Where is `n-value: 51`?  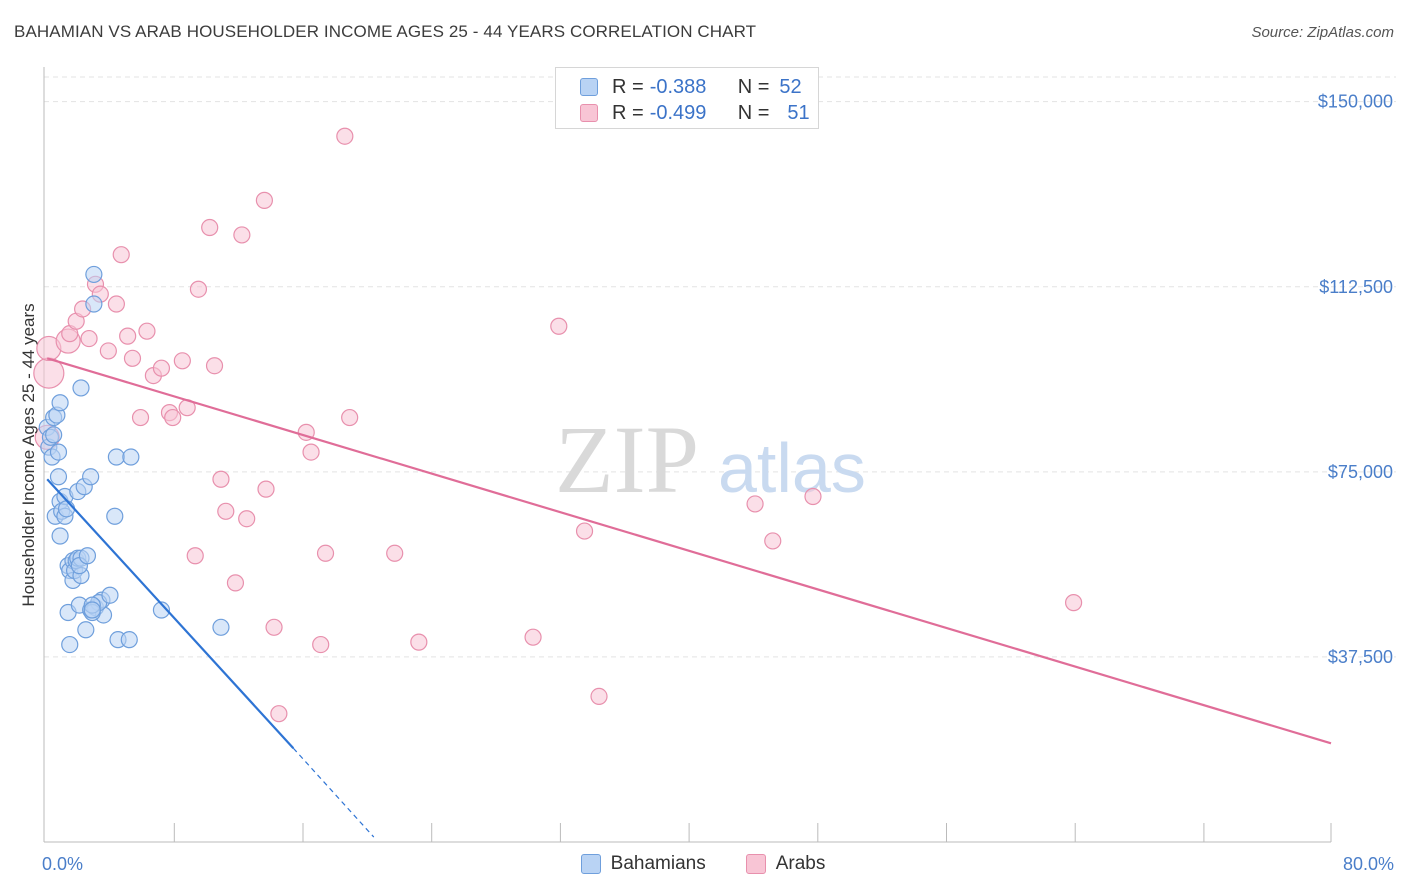
n-value: 51 is located at coordinates (798, 112).